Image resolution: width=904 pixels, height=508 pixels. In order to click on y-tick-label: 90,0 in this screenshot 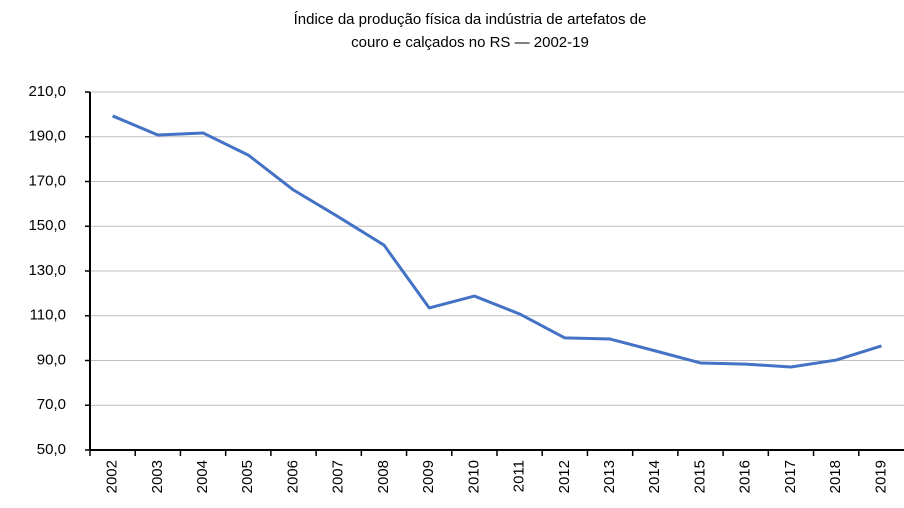, I will do `click(51, 359)`.